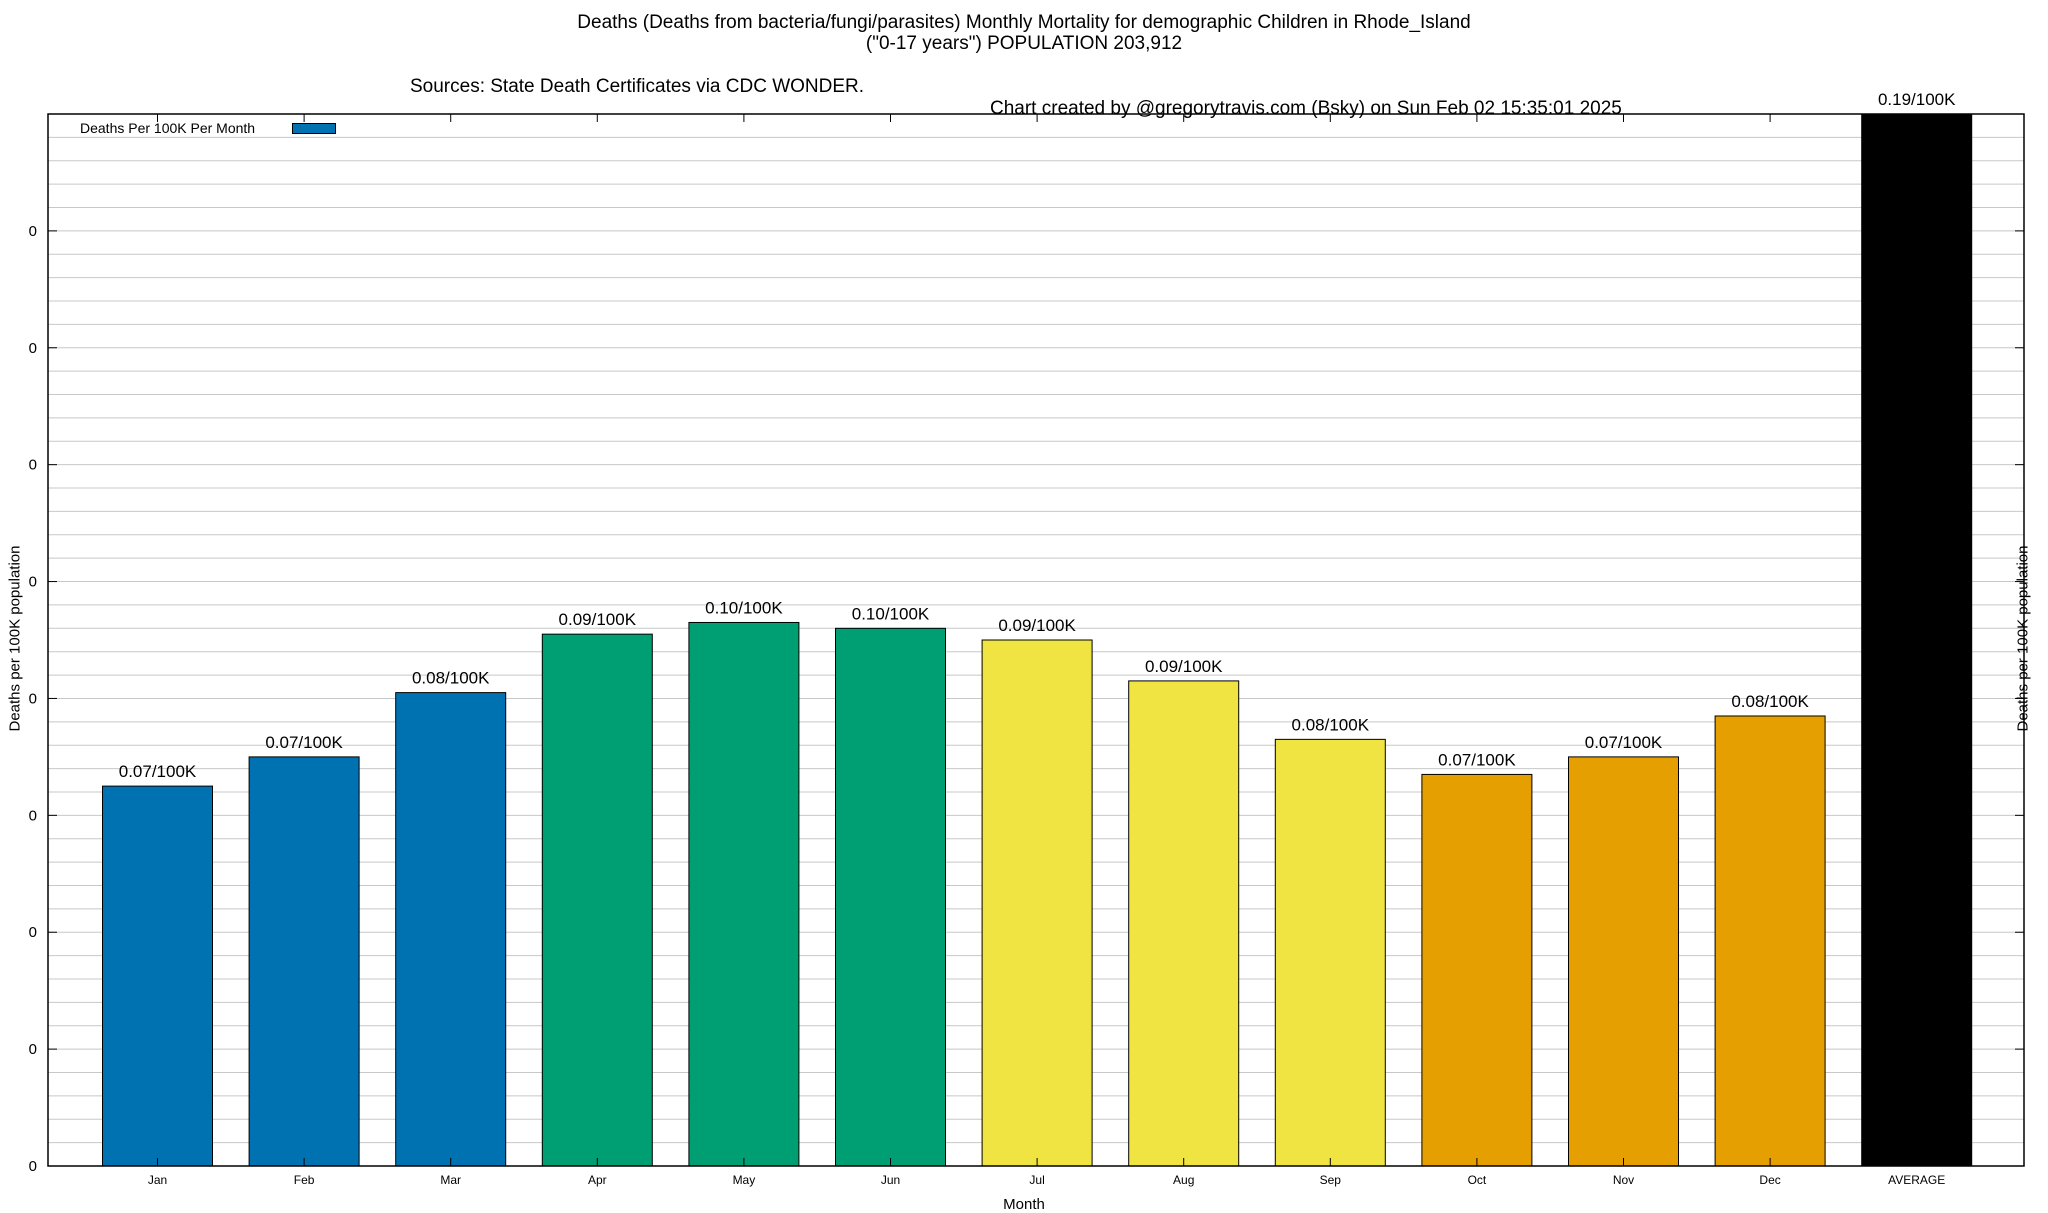 The width and height of the screenshot is (2048, 1213). Describe the element at coordinates (1623, 1180) in the screenshot. I see `x-tick-label: Nov` at that location.